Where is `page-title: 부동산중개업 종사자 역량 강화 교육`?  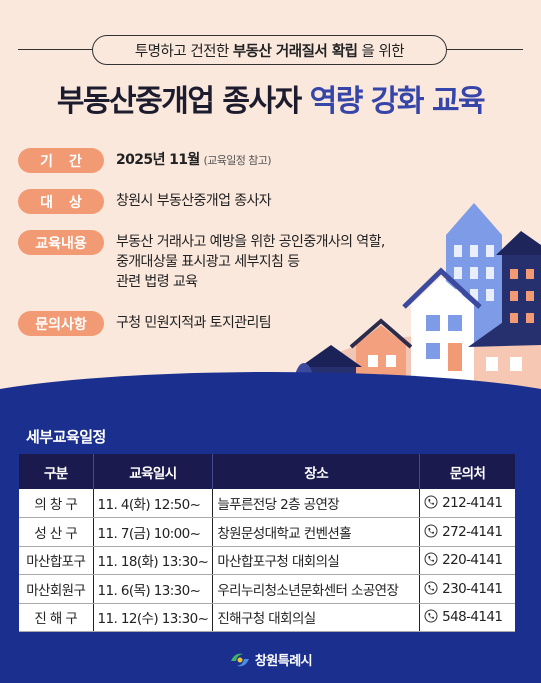 page-title: 부동산중개업 종사자 역량 강화 교육 is located at coordinates (270, 98).